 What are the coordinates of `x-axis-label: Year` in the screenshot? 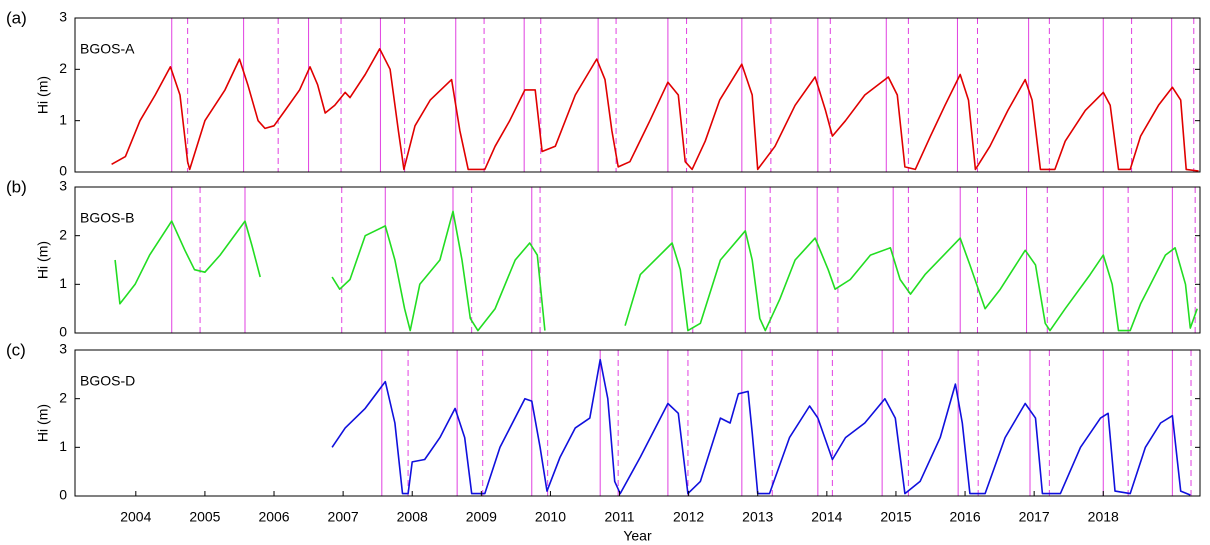 It's located at (637, 536).